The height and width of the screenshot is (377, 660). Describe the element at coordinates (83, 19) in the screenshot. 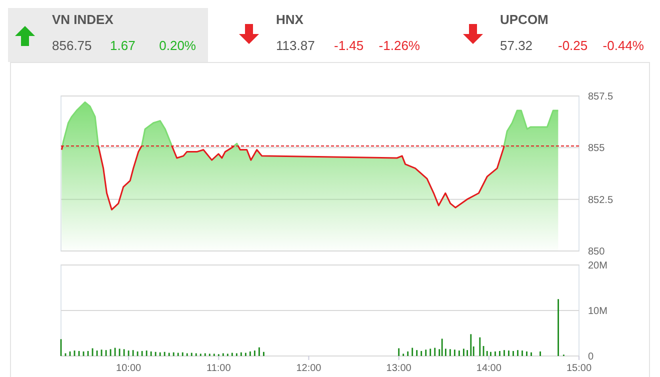

I see `category-label: VN INDEX` at that location.